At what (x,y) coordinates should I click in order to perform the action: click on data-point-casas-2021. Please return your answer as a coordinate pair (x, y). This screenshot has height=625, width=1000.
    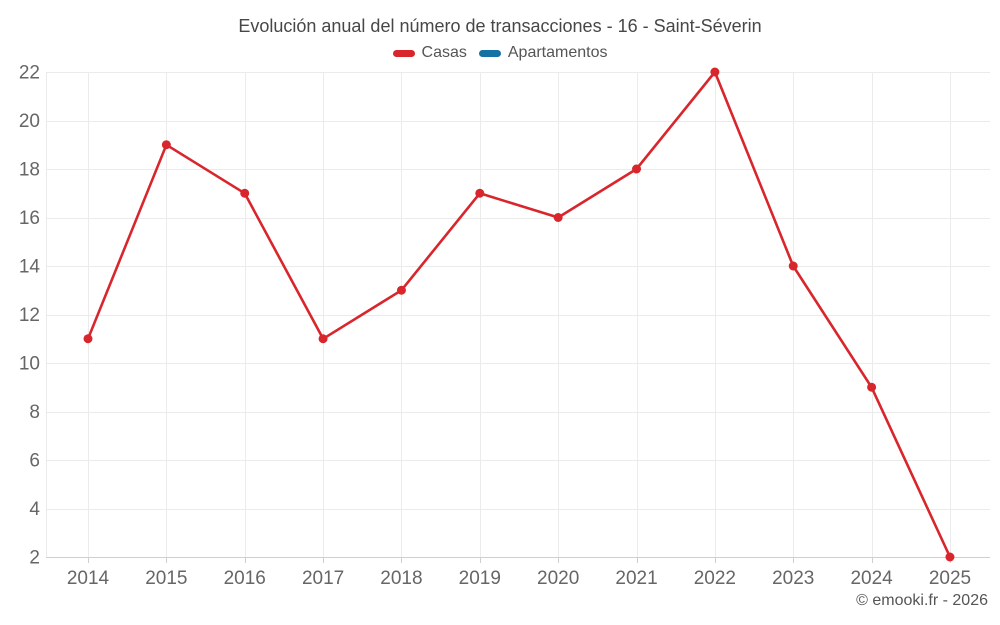
    Looking at the image, I should click on (637, 169).